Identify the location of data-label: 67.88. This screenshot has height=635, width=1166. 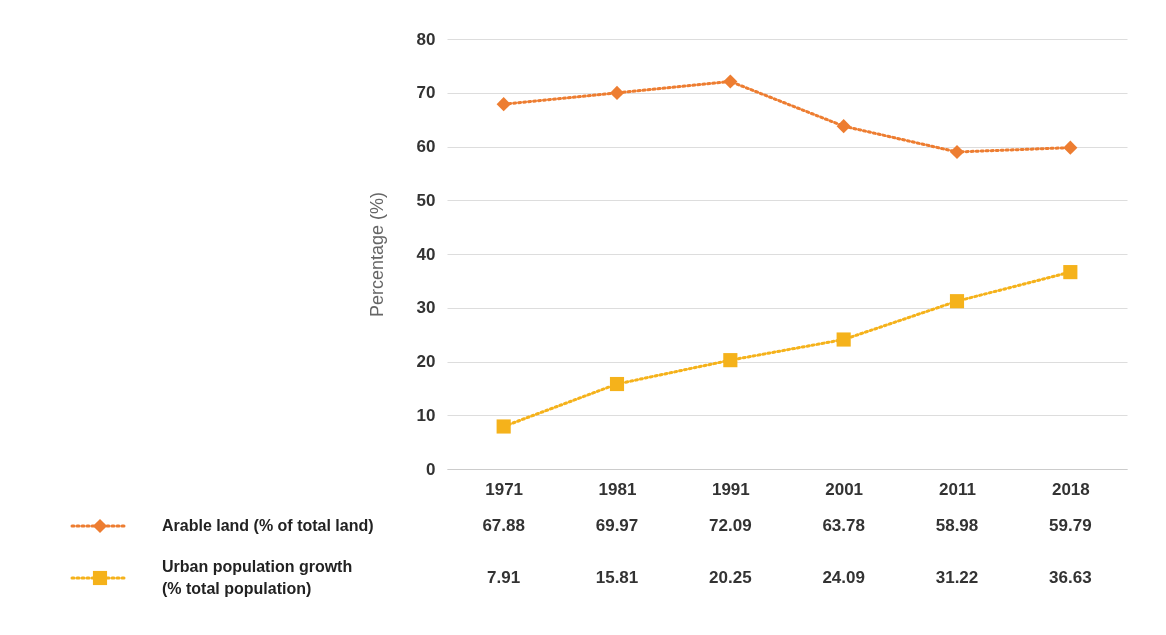
(503, 525).